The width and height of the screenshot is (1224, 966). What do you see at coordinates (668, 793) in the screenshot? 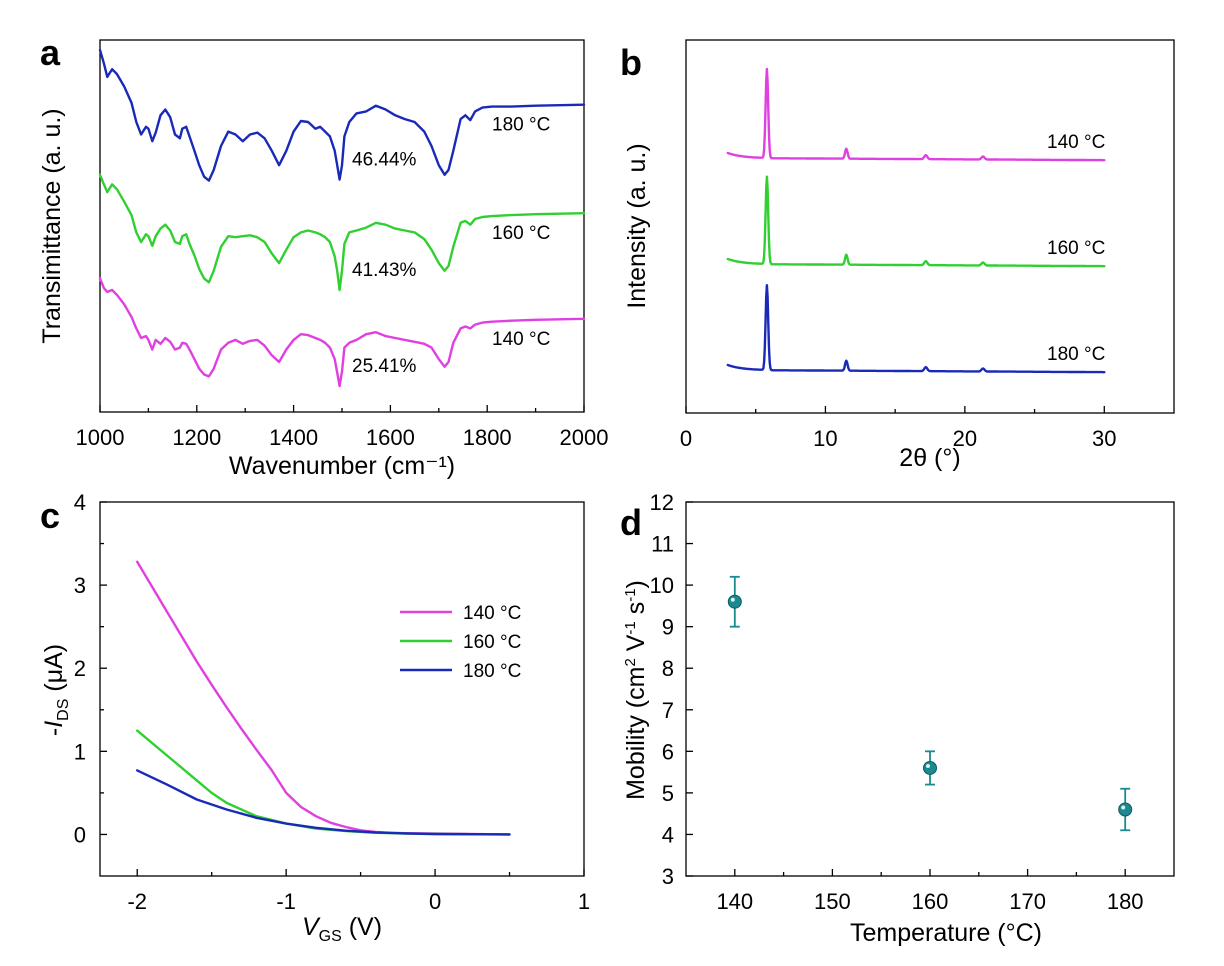
I see `panel-d-y-tick-label: 5` at bounding box center [668, 793].